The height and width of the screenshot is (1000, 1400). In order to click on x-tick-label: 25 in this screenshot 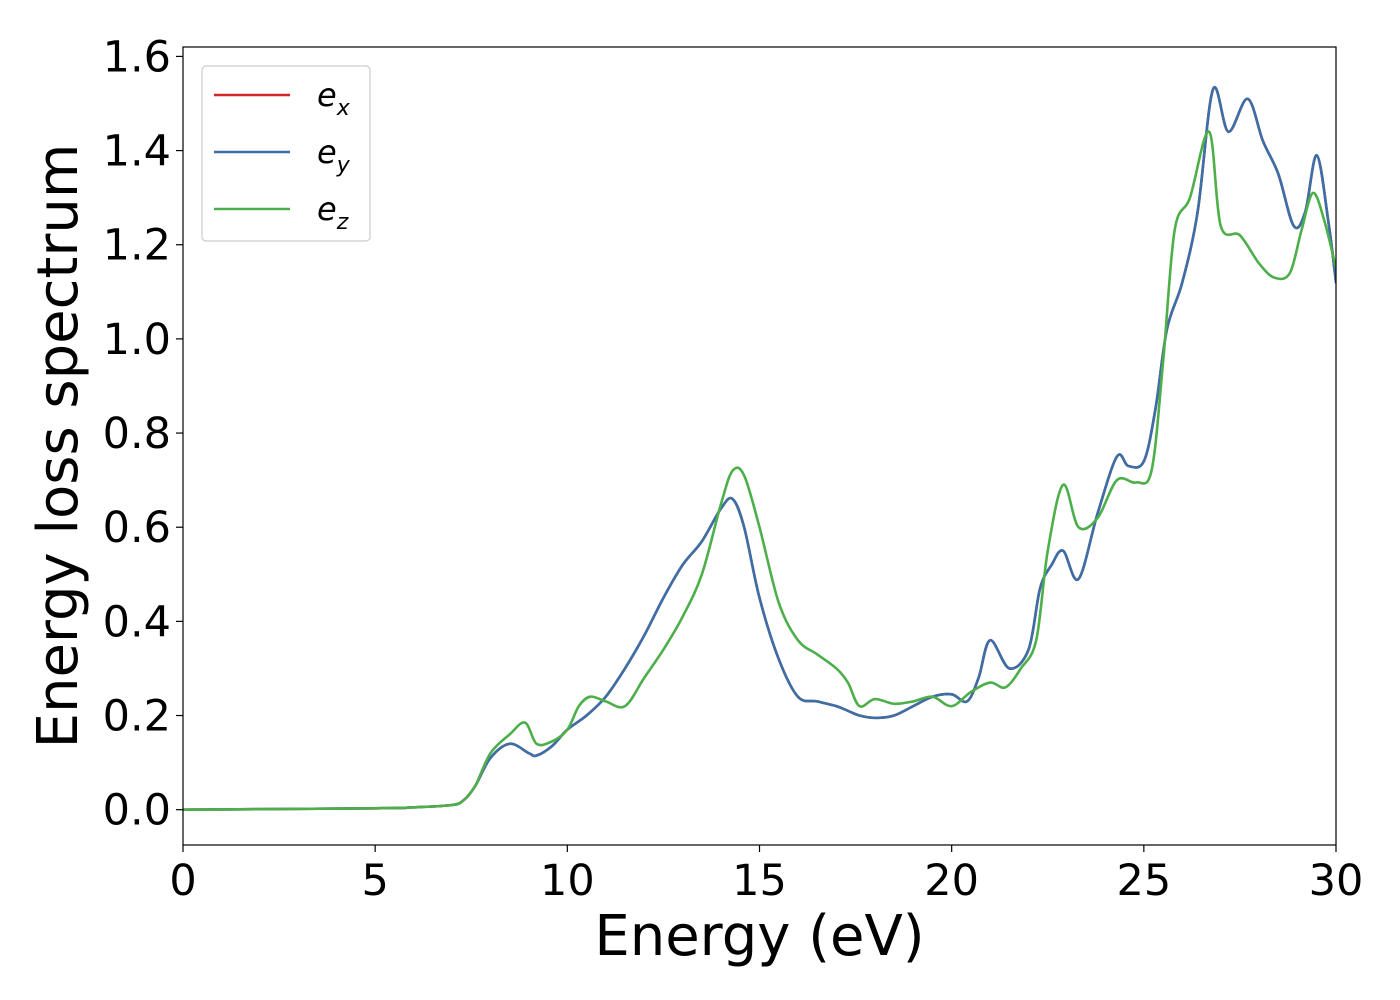, I will do `click(1143, 881)`.